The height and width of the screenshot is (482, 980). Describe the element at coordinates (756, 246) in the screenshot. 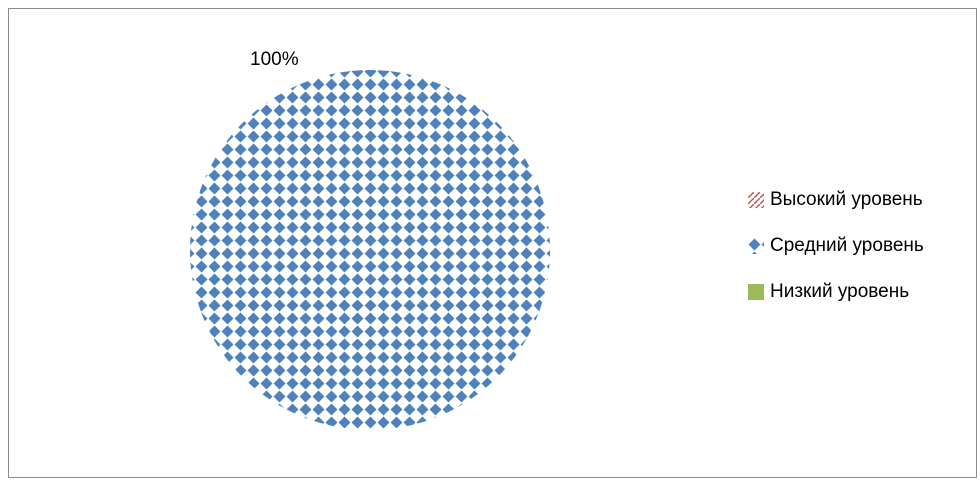

I see `legend-swatch-medium` at that location.